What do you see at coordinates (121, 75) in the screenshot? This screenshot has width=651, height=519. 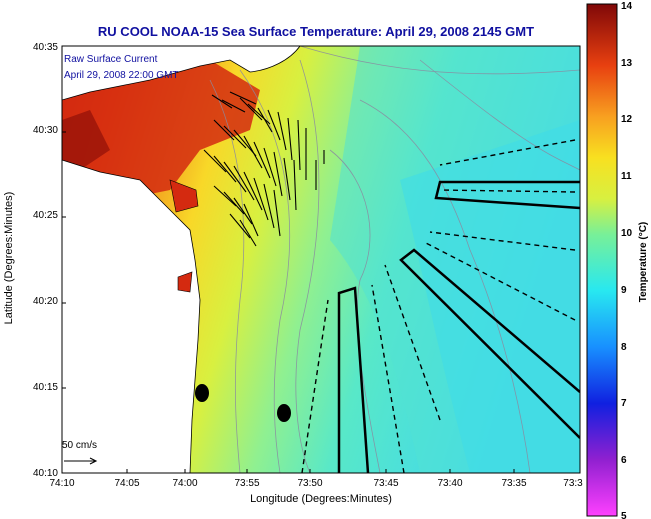 I see `legend-line-2: April 29, 2008 22:00 GMT` at bounding box center [121, 75].